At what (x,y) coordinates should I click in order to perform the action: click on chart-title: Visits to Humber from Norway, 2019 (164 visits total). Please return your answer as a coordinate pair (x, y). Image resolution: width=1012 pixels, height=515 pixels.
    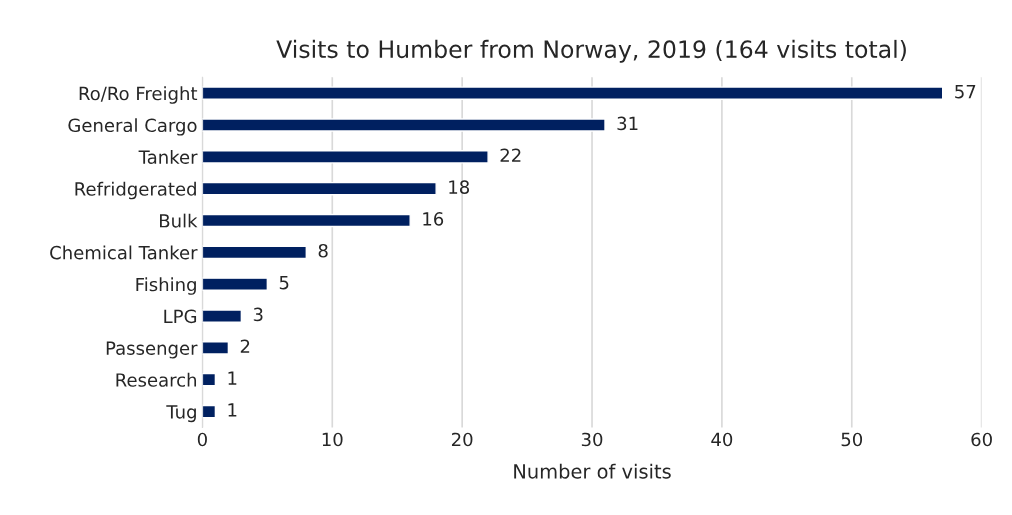
    Looking at the image, I should click on (591, 51).